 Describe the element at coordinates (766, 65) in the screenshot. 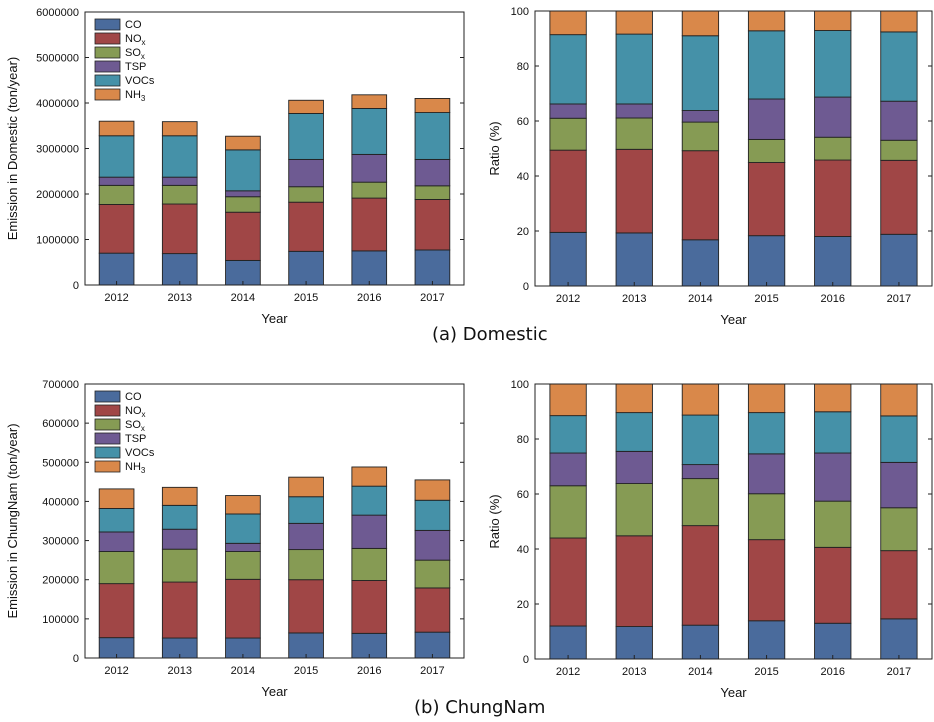

I see `bar-vocs-2015` at that location.